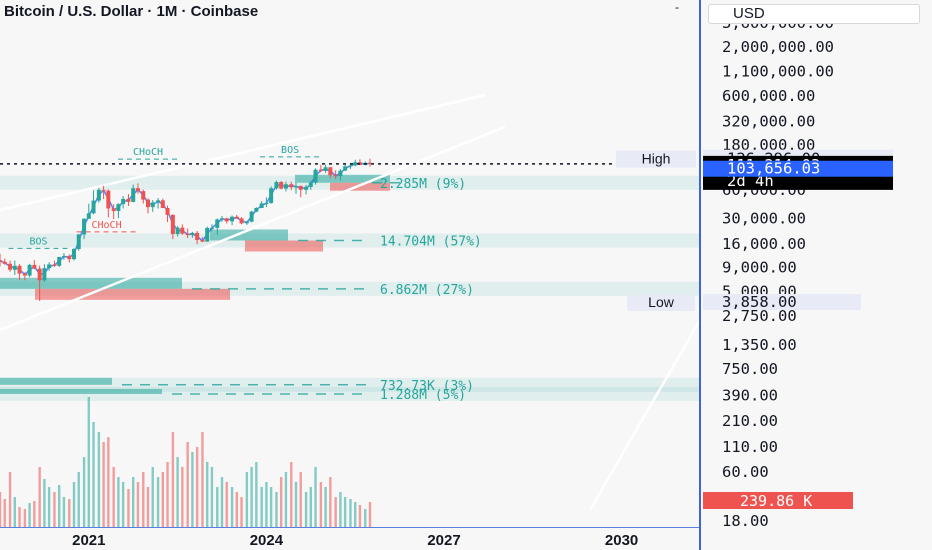 This screenshot has width=932, height=550. Describe the element at coordinates (768, 96) in the screenshot. I see `price-tick: 600,000.00` at that location.